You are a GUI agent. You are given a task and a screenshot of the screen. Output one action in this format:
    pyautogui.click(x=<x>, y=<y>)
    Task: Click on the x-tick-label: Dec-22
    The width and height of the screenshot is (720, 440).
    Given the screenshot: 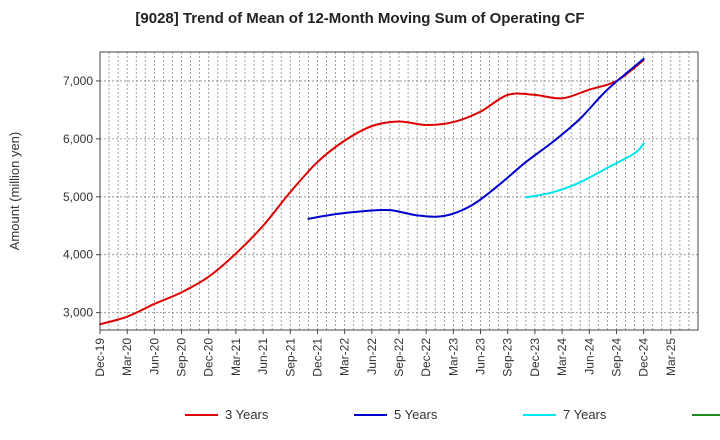 What is the action you would take?
    pyautogui.click(x=426, y=357)
    